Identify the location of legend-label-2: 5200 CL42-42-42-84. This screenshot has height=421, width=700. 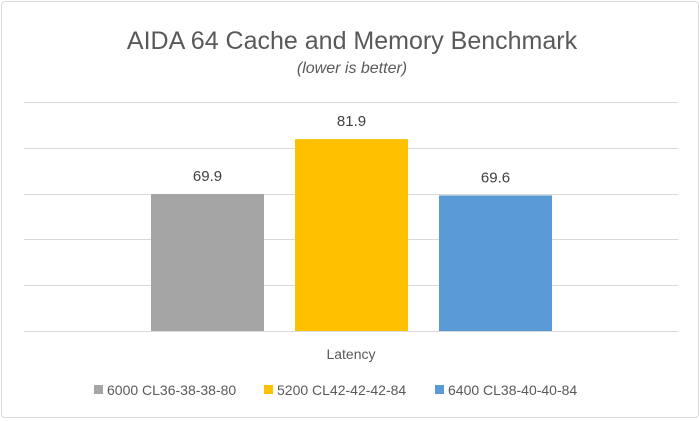
(341, 390).